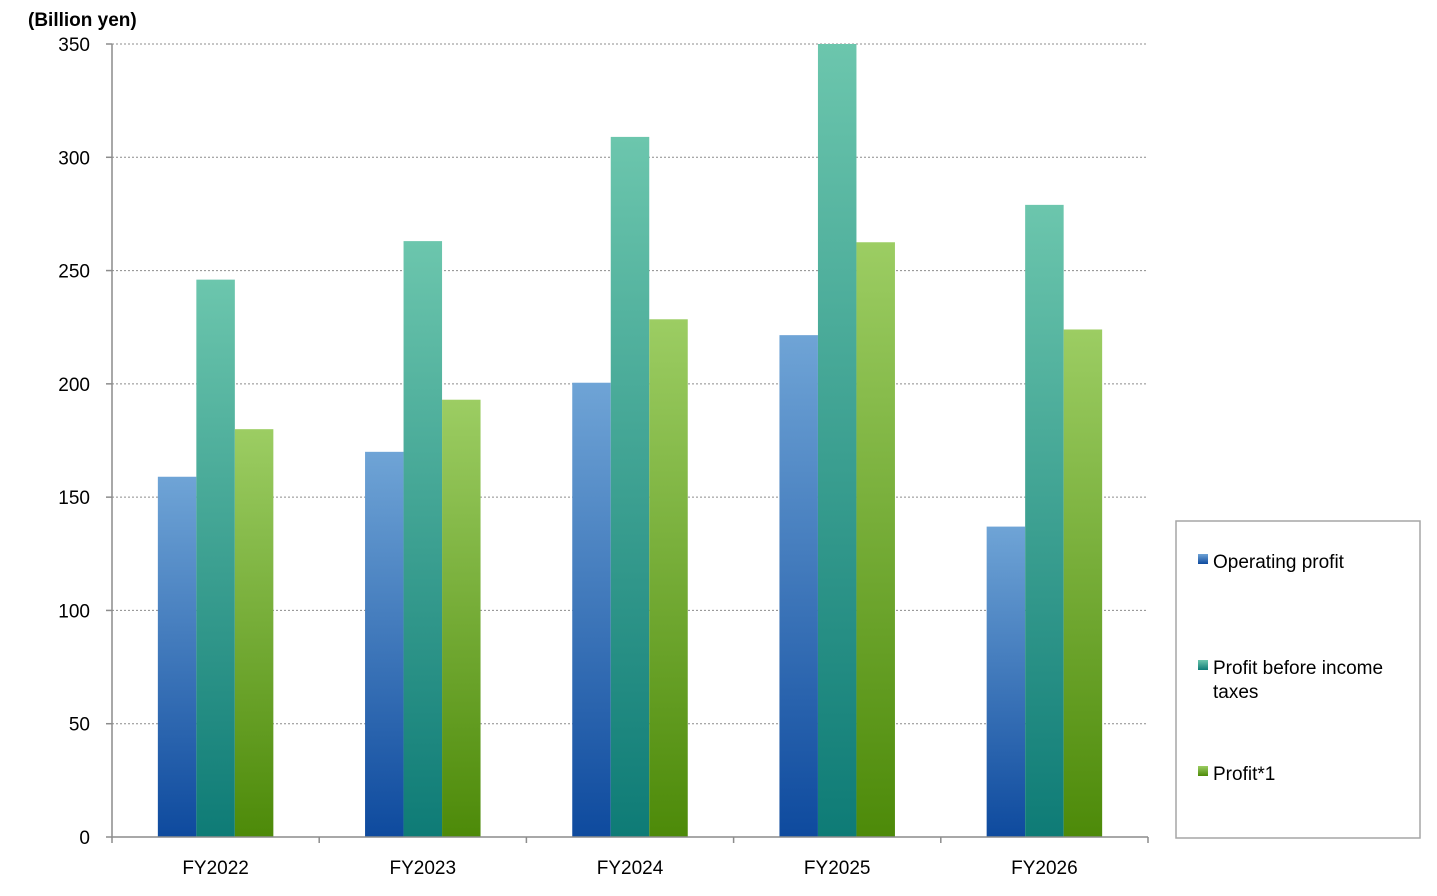  Describe the element at coordinates (1279, 562) in the screenshot. I see `legend-label: Operating profit` at that location.